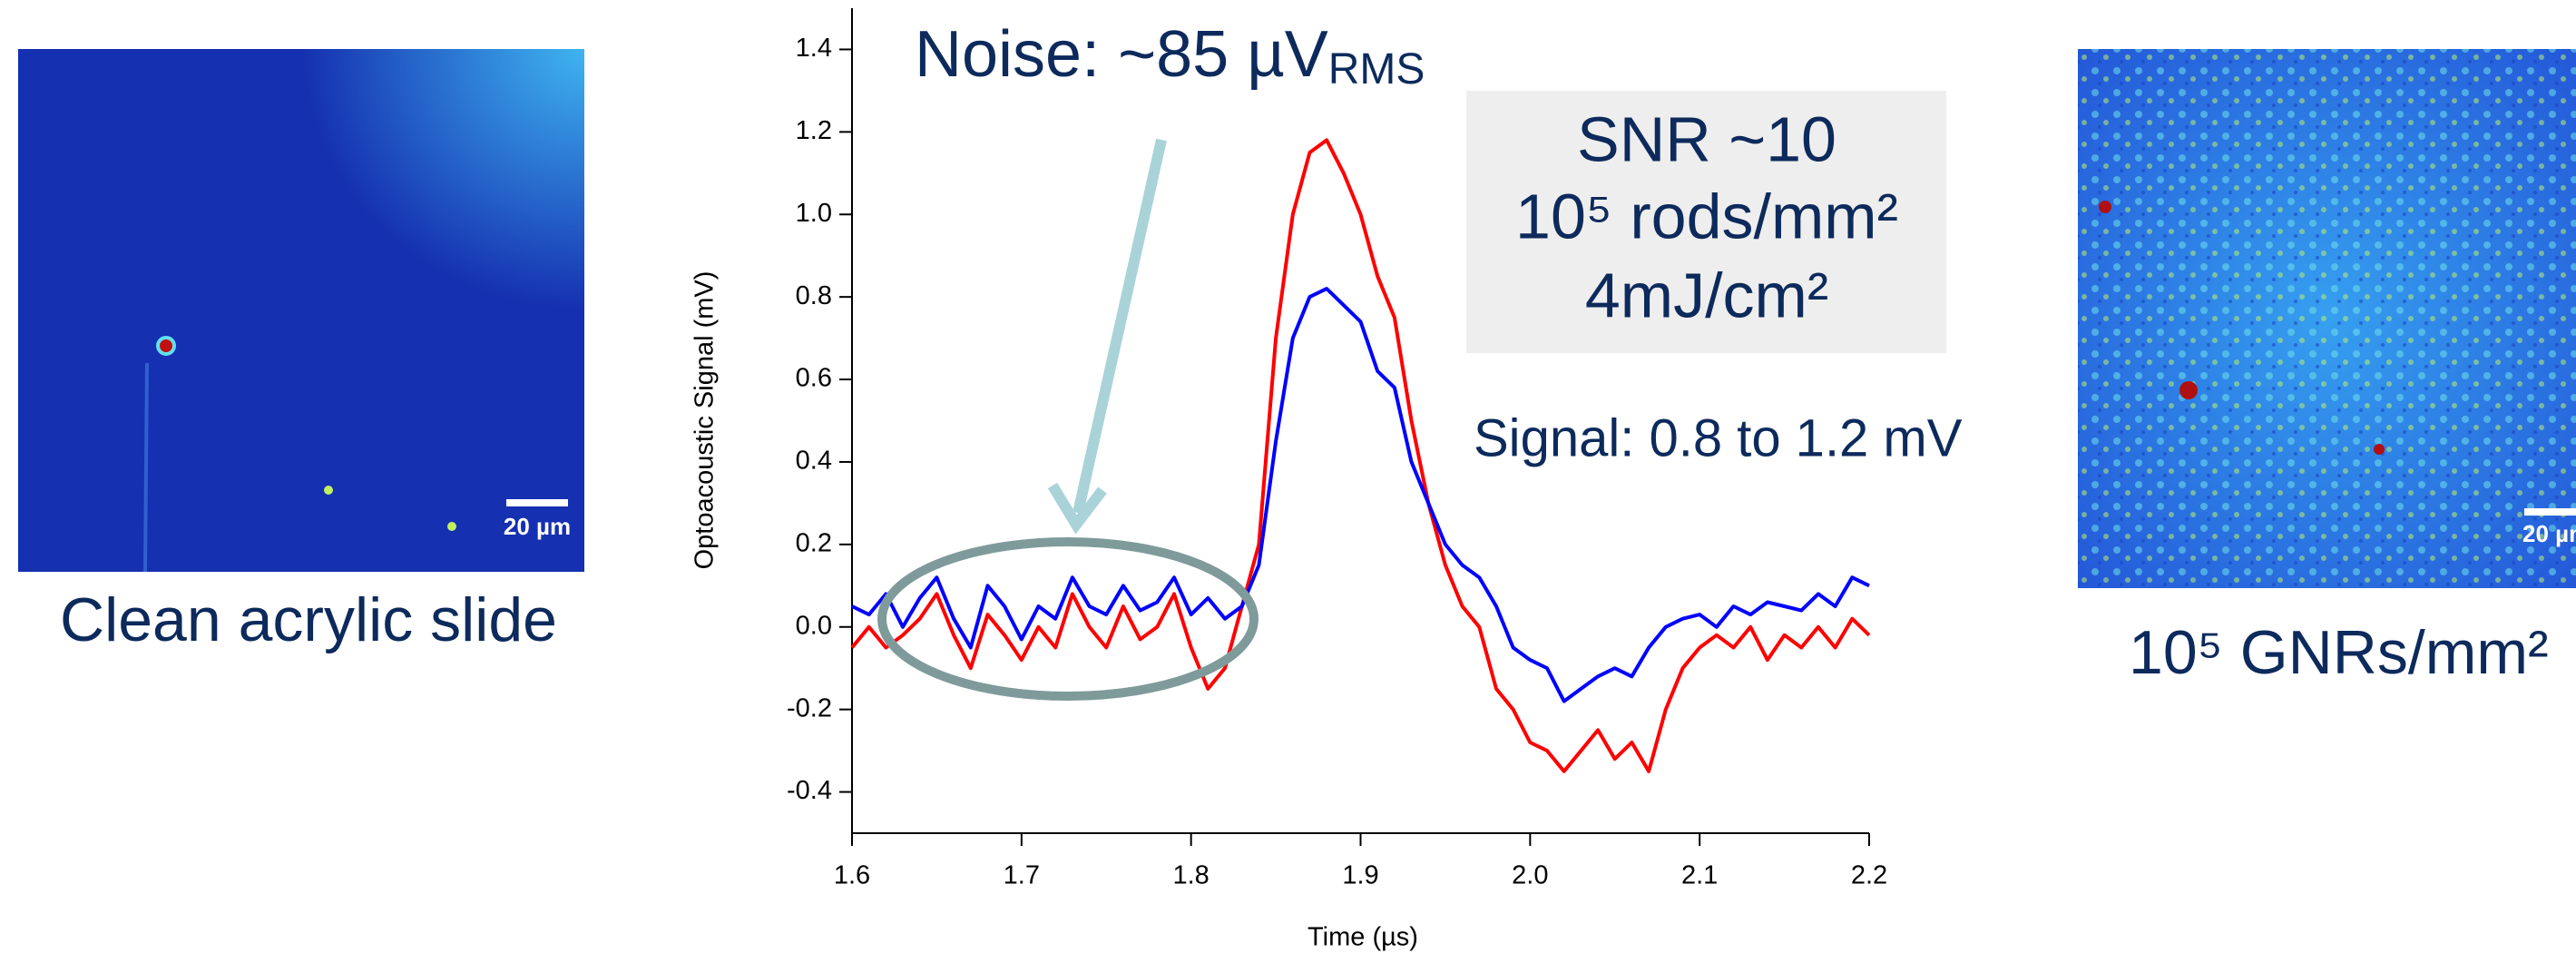  I want to click on y-tick-label: -0.2, so click(809, 707).